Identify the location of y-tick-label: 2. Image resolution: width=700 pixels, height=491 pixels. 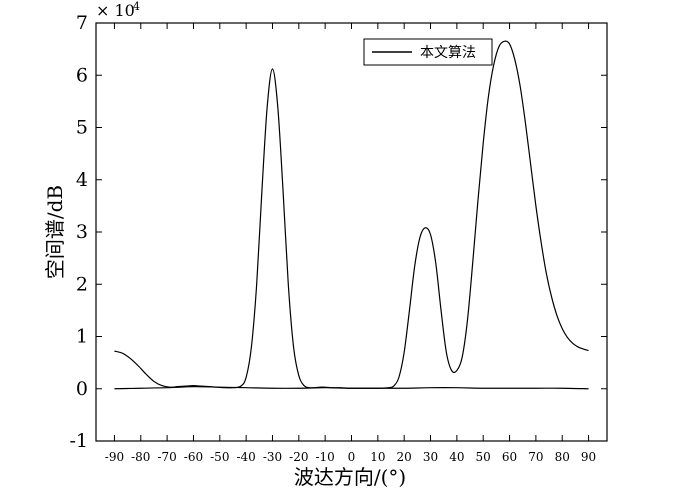
(82, 284).